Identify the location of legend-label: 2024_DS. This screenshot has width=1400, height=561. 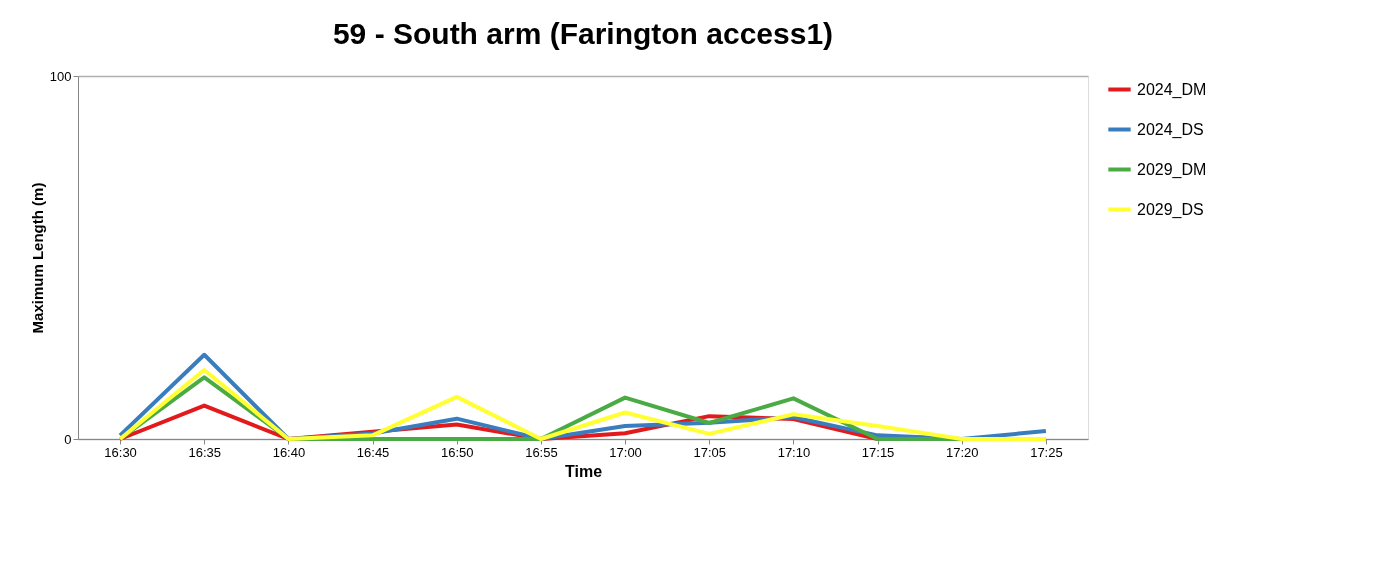
(1170, 129).